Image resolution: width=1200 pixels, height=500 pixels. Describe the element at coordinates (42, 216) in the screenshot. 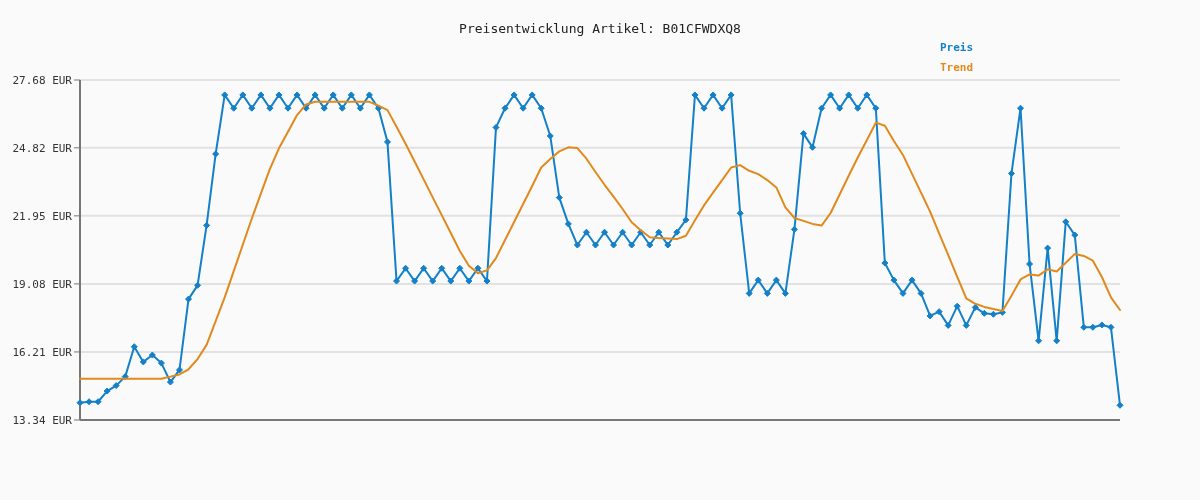

I see `y-tick-label: 21.95 EUR` at that location.